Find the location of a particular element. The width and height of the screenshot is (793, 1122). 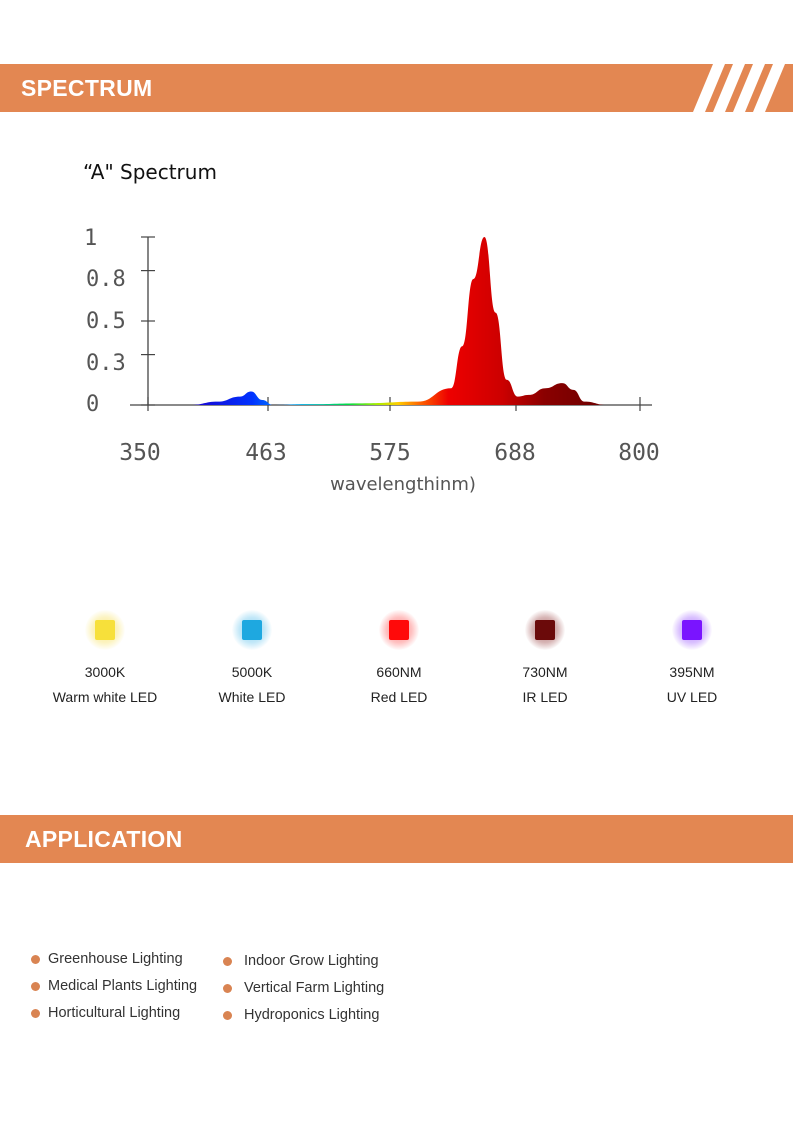

led-item: 395NM UV LED is located at coordinates (692, 657).